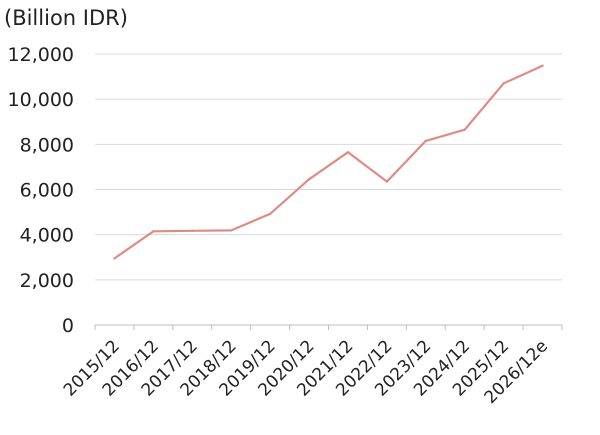  What do you see at coordinates (66, 18) in the screenshot?
I see `y-unit-label: (Billion IDR)` at bounding box center [66, 18].